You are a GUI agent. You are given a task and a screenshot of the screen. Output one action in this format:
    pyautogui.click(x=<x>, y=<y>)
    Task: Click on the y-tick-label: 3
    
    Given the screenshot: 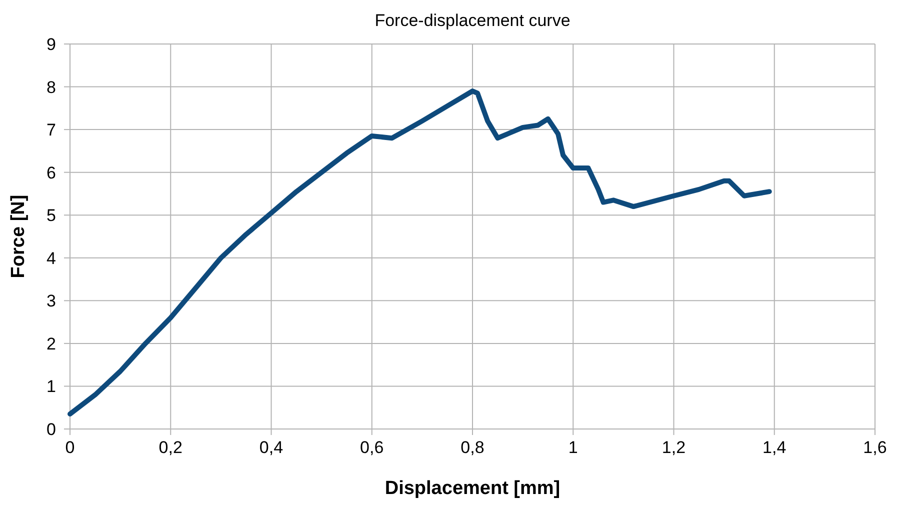 What is the action you would take?
    pyautogui.click(x=51, y=301)
    